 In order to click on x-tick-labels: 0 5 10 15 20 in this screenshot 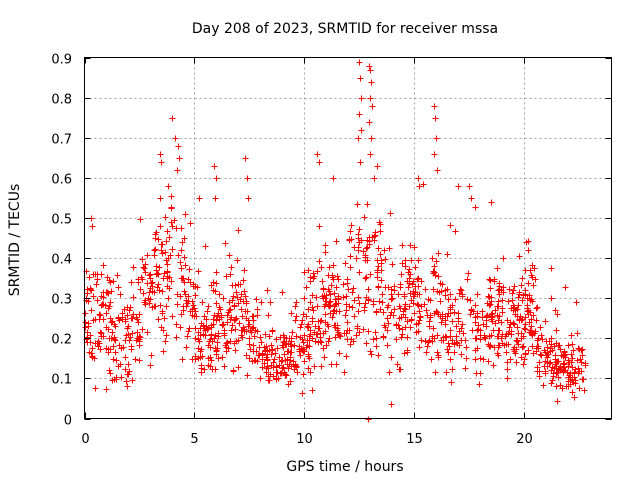, I will do `click(306, 439)`.